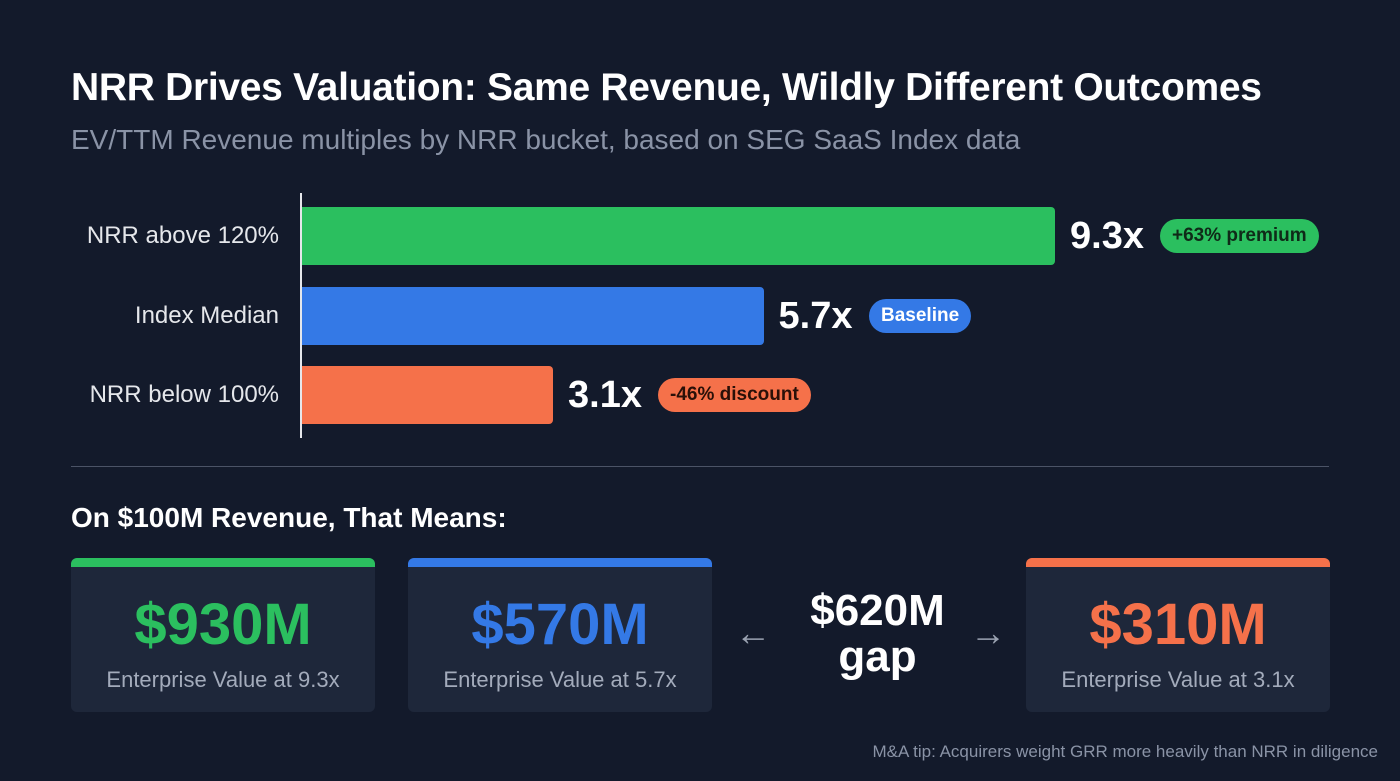  I want to click on card-median: $570M Enterprise Value at 5.7x, so click(560, 635).